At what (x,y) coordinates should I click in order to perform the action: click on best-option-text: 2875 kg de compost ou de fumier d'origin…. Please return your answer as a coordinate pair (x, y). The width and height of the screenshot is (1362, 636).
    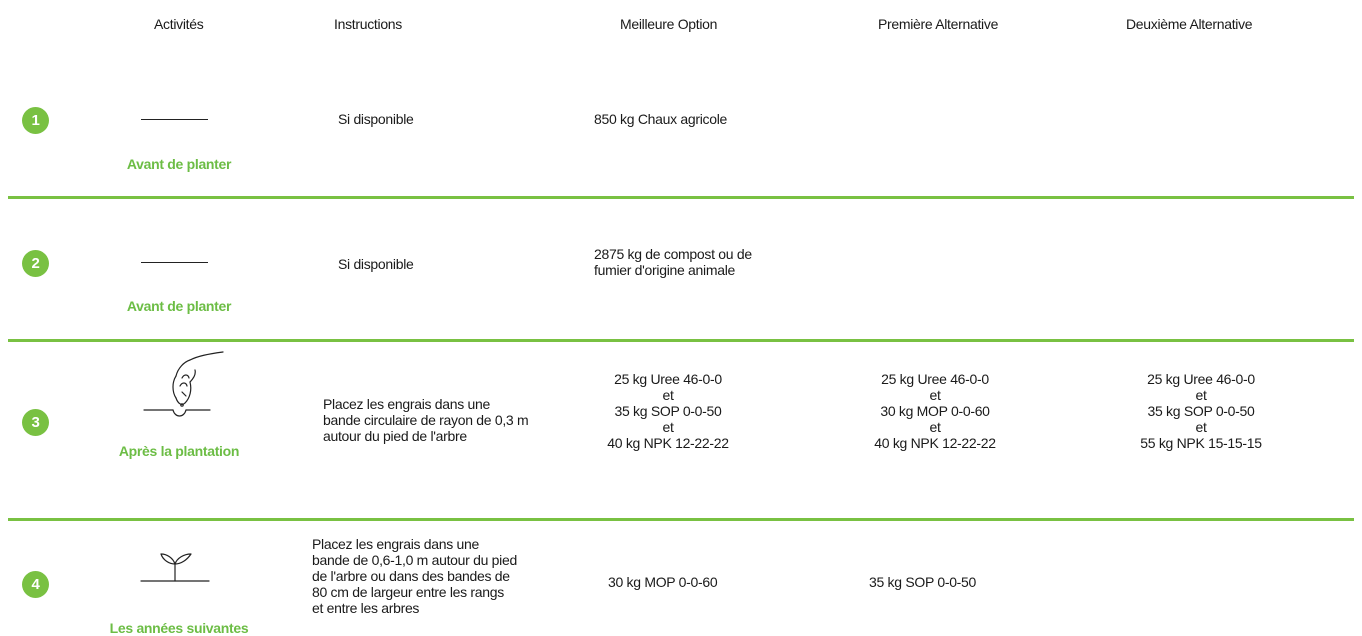
    Looking at the image, I should click on (673, 262).